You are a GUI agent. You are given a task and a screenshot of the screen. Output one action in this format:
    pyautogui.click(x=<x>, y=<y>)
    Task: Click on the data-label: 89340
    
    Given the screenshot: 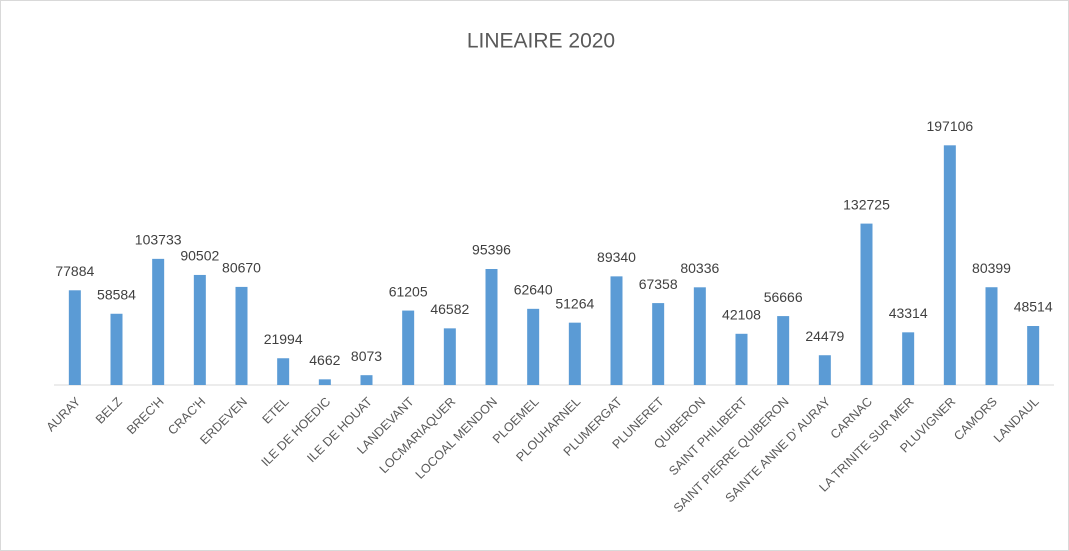 What is the action you would take?
    pyautogui.click(x=616, y=257)
    